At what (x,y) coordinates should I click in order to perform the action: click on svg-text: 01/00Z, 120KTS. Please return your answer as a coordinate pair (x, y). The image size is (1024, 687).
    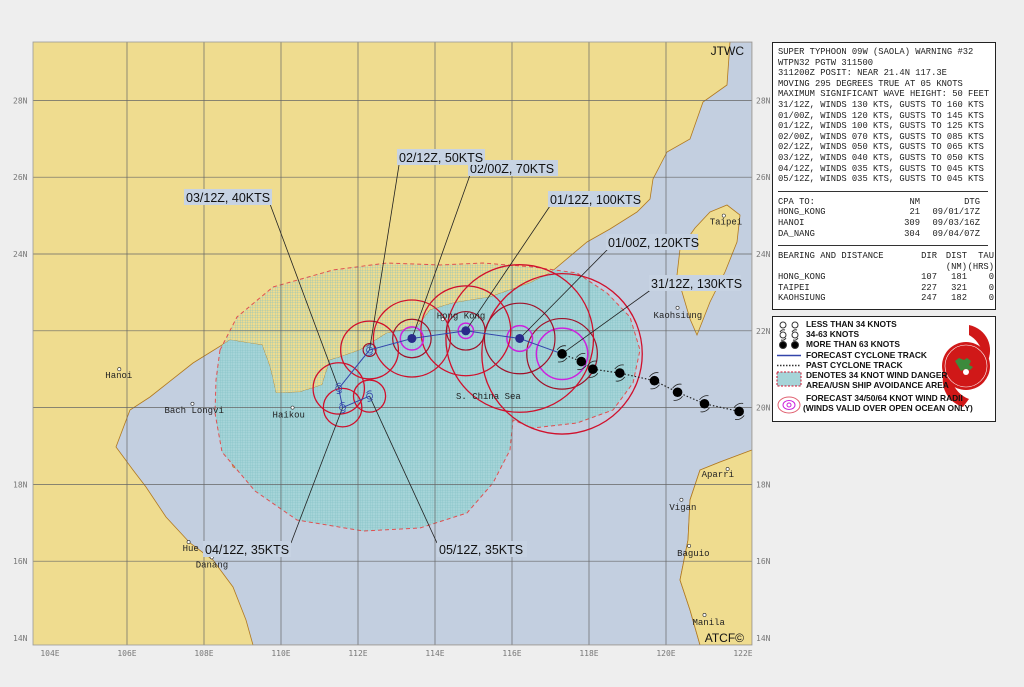
    Looking at the image, I should click on (653, 243).